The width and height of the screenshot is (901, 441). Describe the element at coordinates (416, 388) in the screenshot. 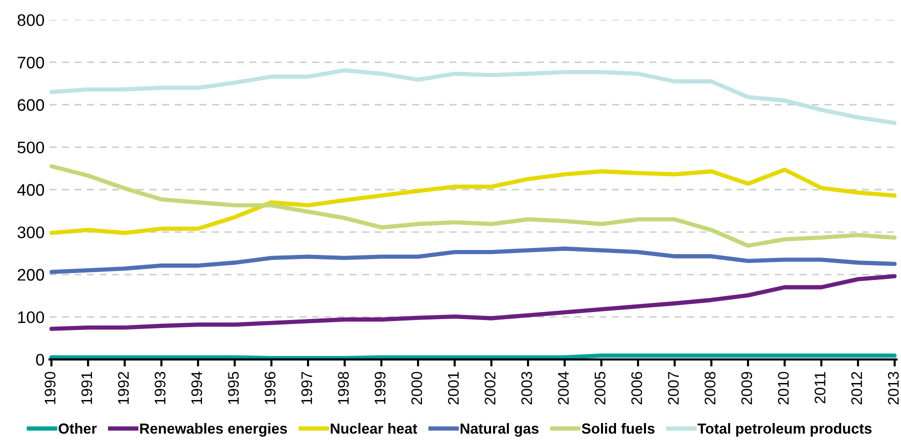

I see `x-tick-label: 2000` at that location.